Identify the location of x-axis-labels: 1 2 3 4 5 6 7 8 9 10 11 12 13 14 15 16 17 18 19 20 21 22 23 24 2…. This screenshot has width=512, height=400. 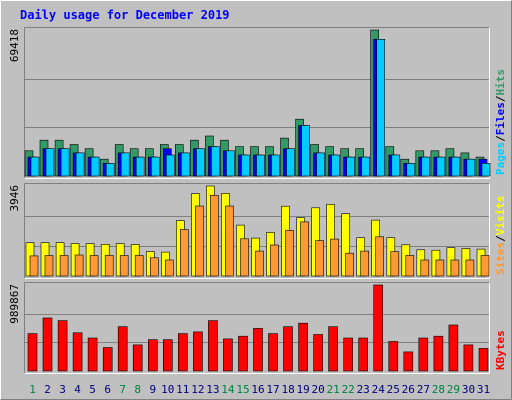
(259, 389).